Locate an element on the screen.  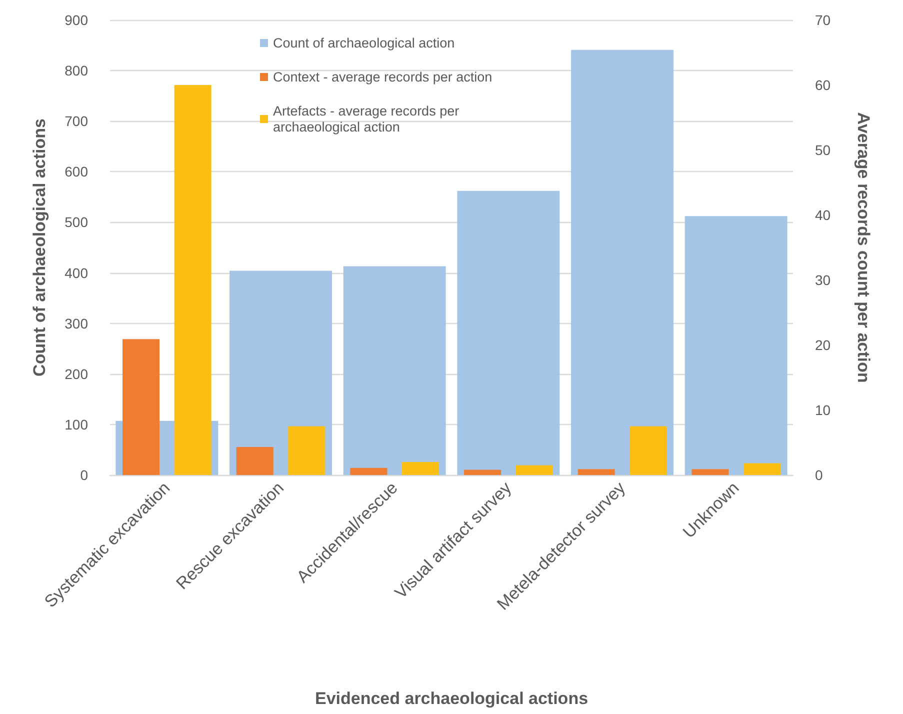
y2-tick-label: 10 is located at coordinates (823, 410).